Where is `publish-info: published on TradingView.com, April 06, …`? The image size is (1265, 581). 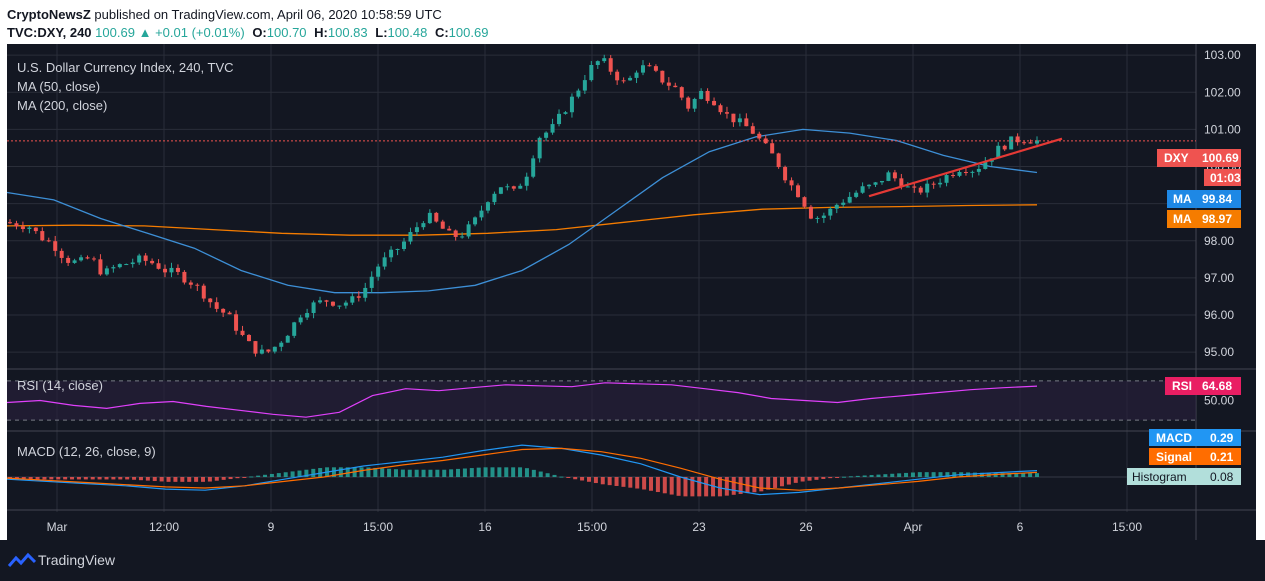
publish-info: published on TradingView.com, April 06, … is located at coordinates (268, 14).